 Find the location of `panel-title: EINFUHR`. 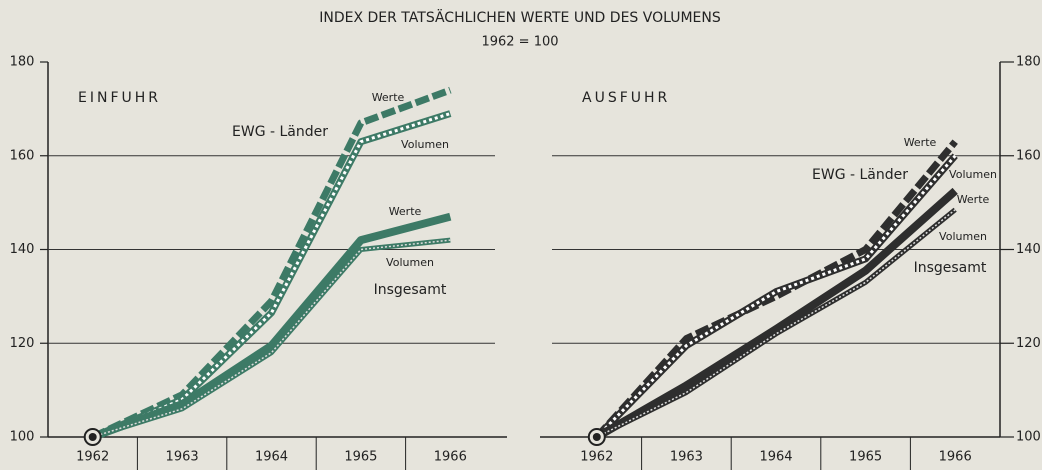

panel-title: EINFUHR is located at coordinates (119, 98).